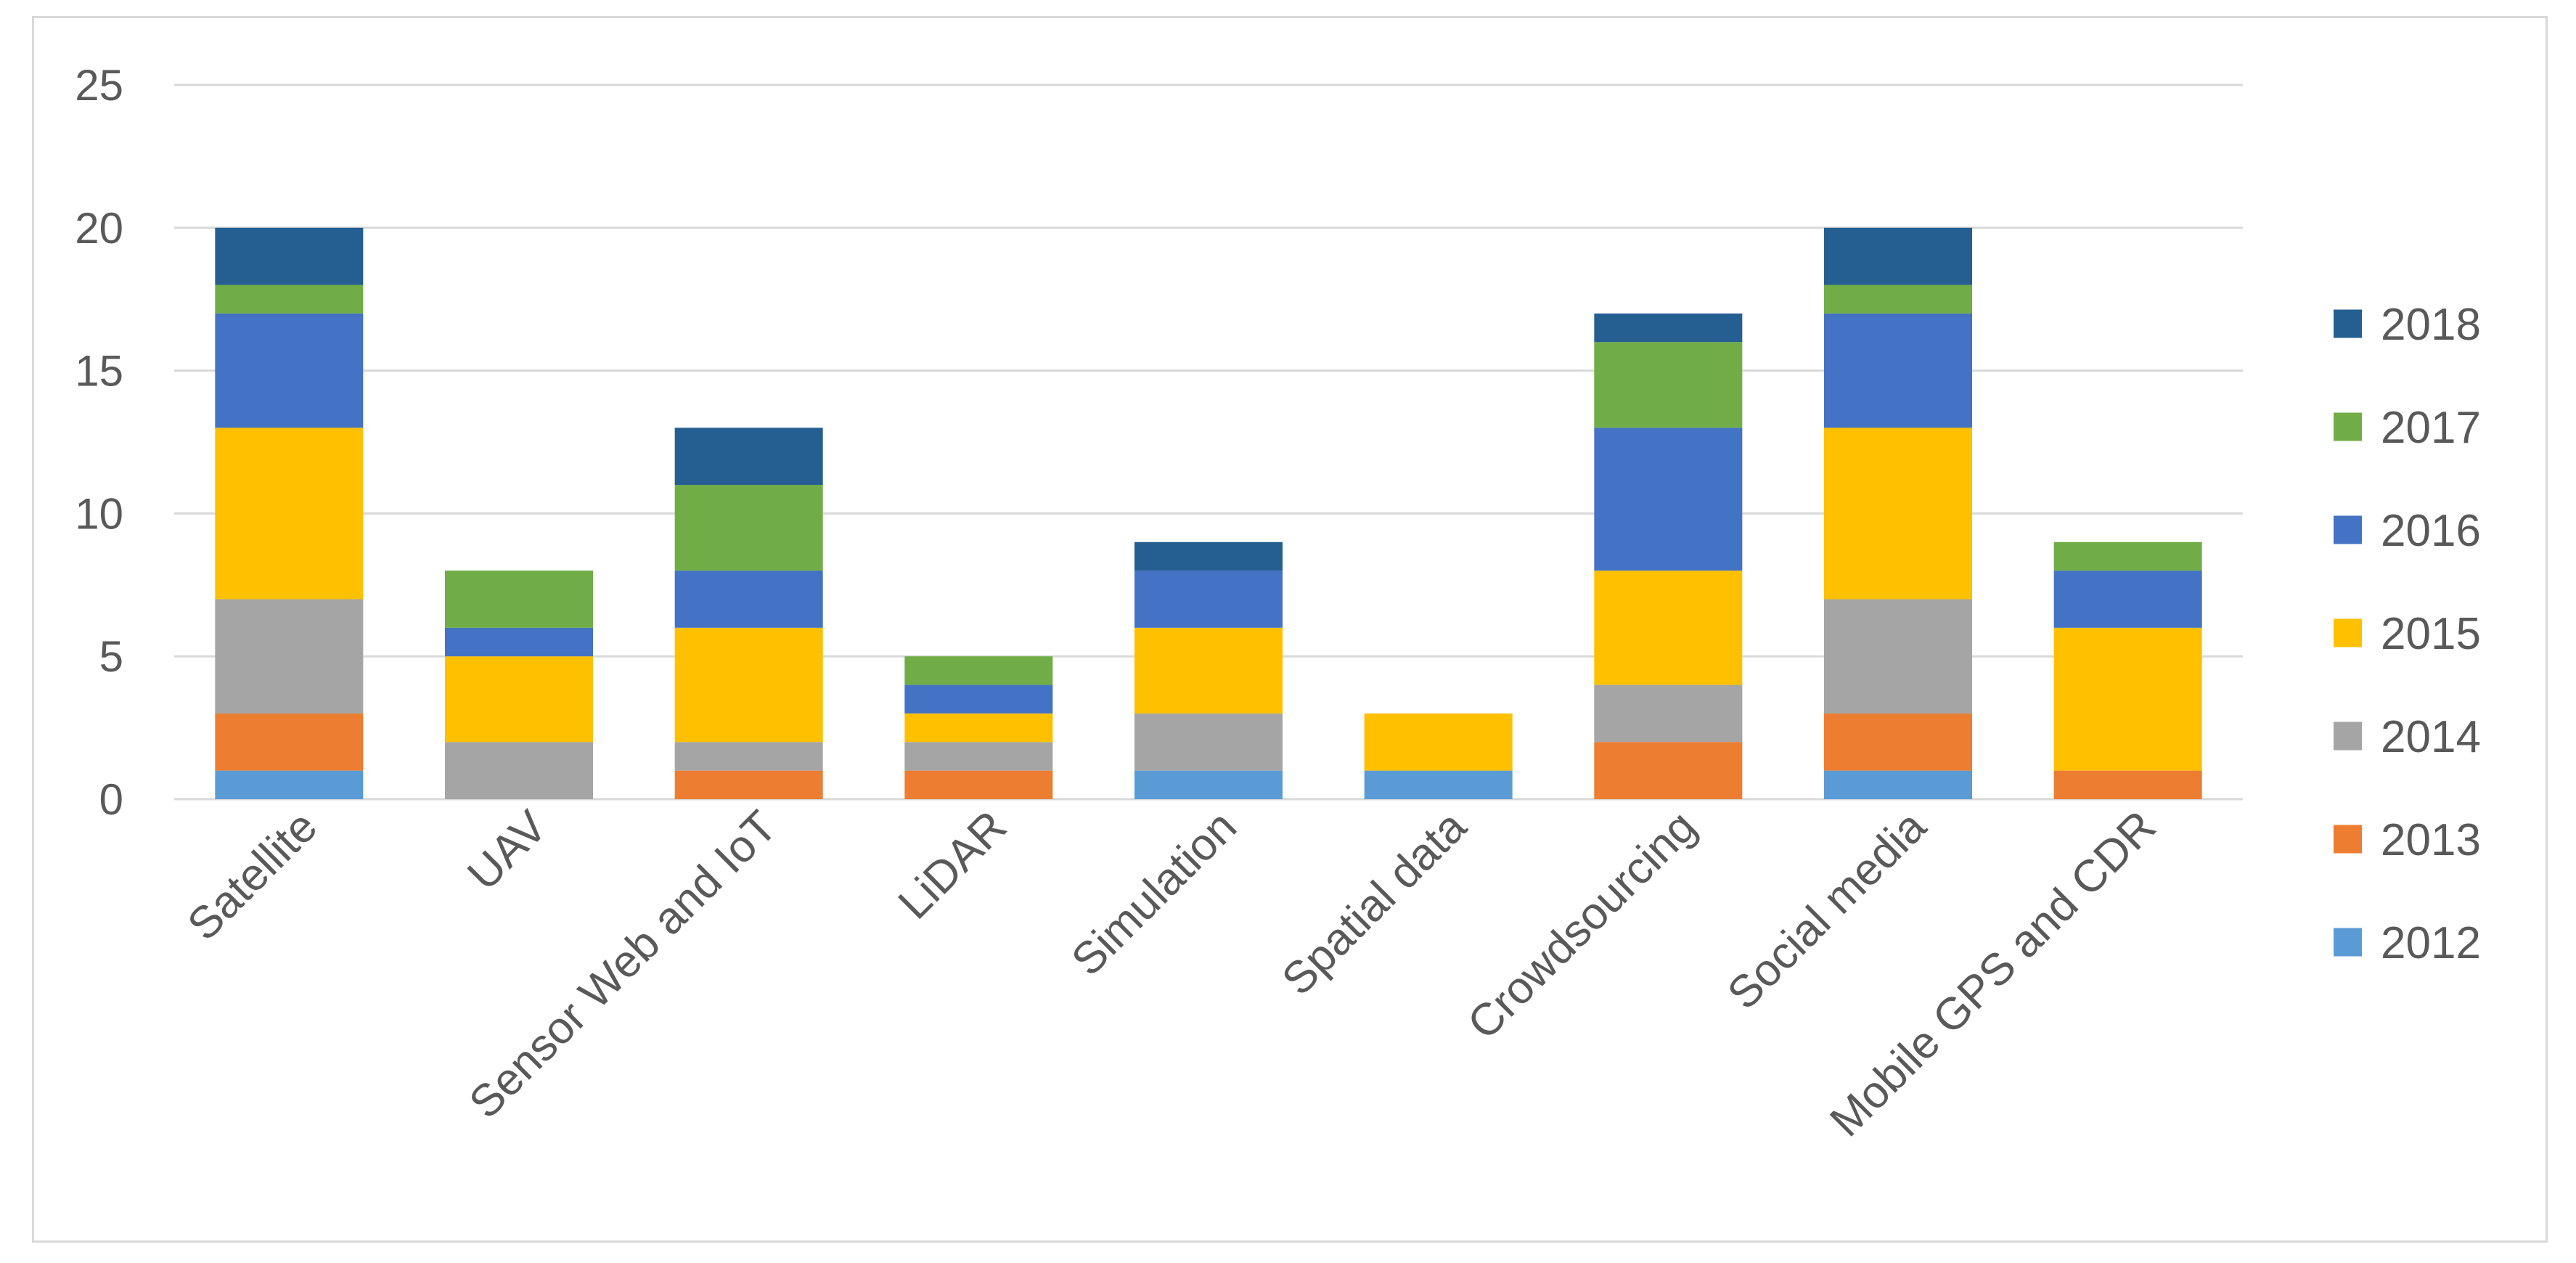 Image resolution: width=2576 pixels, height=1263 pixels. What do you see at coordinates (2431, 943) in the screenshot?
I see `legend-label: 2012` at bounding box center [2431, 943].